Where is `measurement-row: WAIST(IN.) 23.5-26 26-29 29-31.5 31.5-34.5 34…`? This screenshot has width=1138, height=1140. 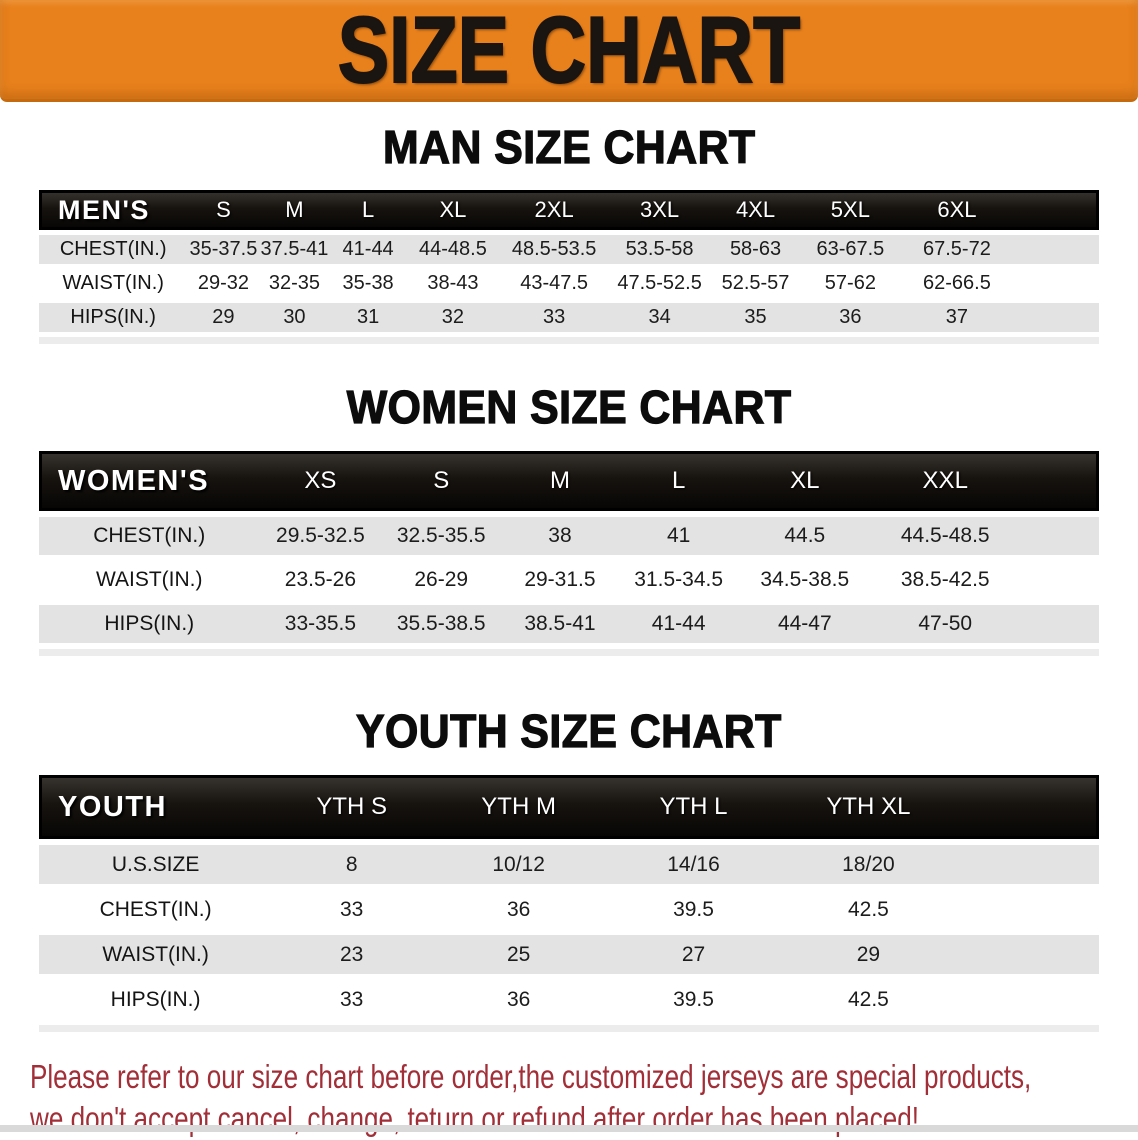
measurement-row: WAIST(IN.) 23.5-26 26-29 29-31.5 31.5-34.5 34… is located at coordinates (569, 580).